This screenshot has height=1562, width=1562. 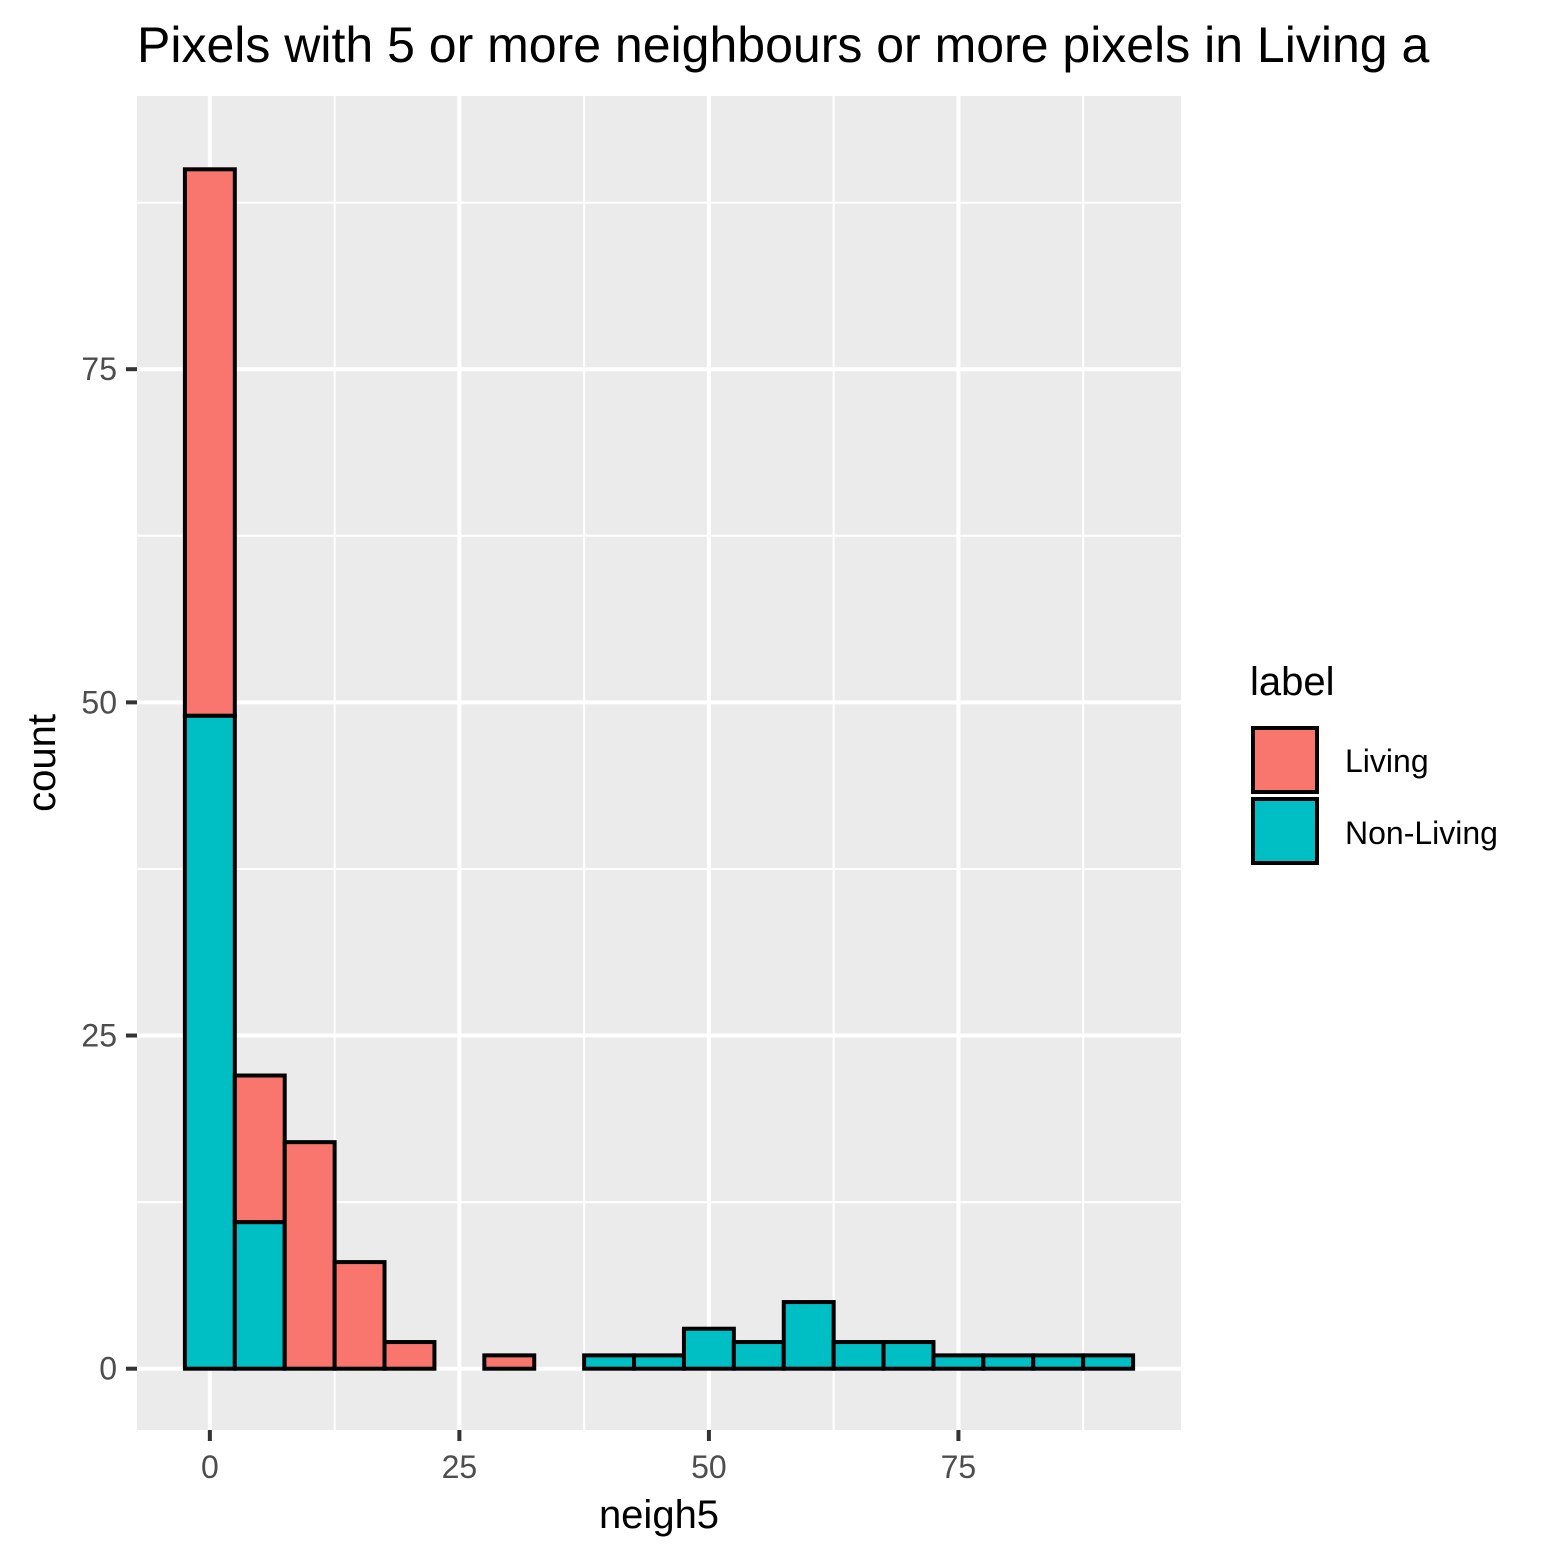 I want to click on y-tick-label: 25, so click(x=99, y=1036).